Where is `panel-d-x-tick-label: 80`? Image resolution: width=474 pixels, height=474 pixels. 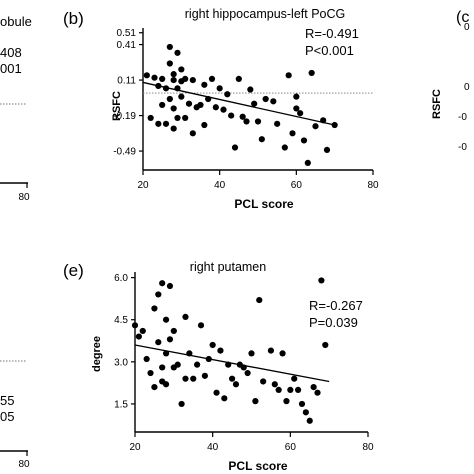
panel-d-x-tick-label: 80 is located at coordinates (24, 464).